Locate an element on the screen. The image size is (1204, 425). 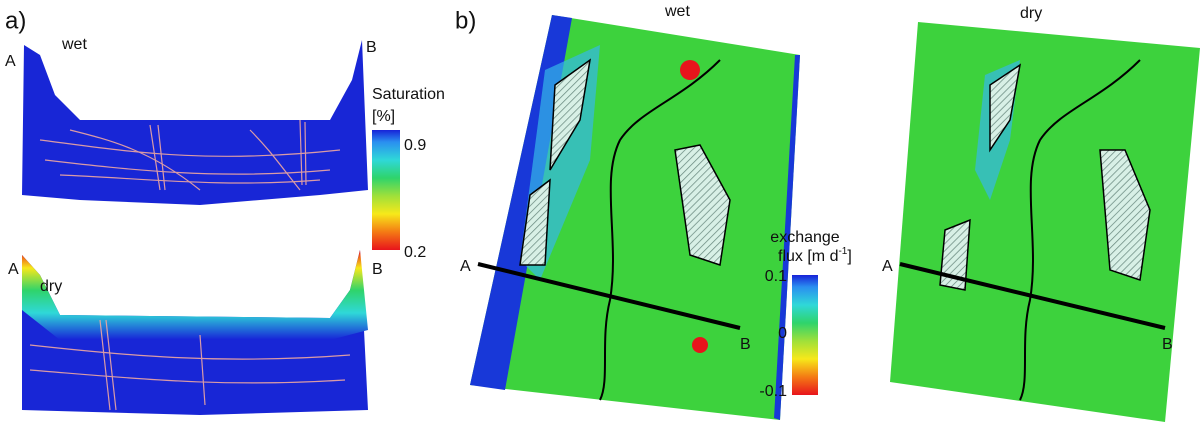
colorbar-label: -0.1 is located at coordinates (773, 391).